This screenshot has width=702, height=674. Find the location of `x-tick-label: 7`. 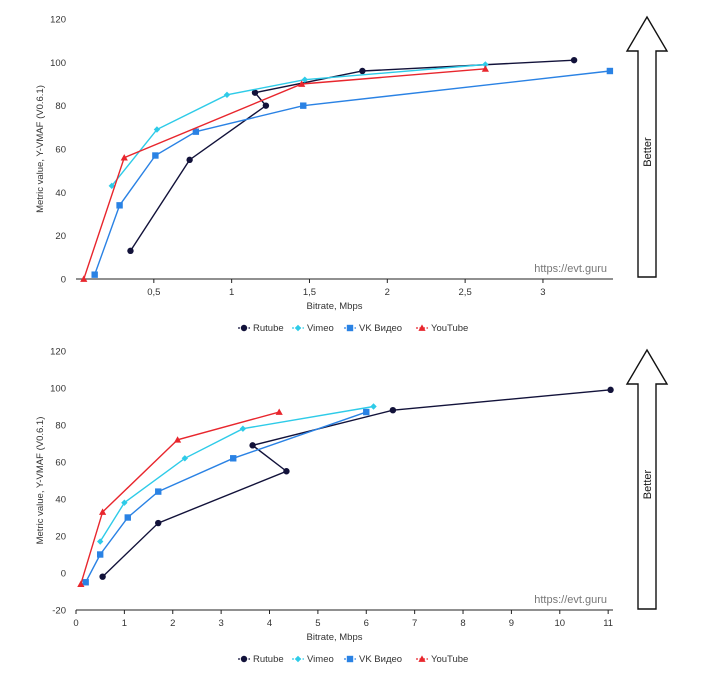

x-tick-label: 7 is located at coordinates (414, 623).